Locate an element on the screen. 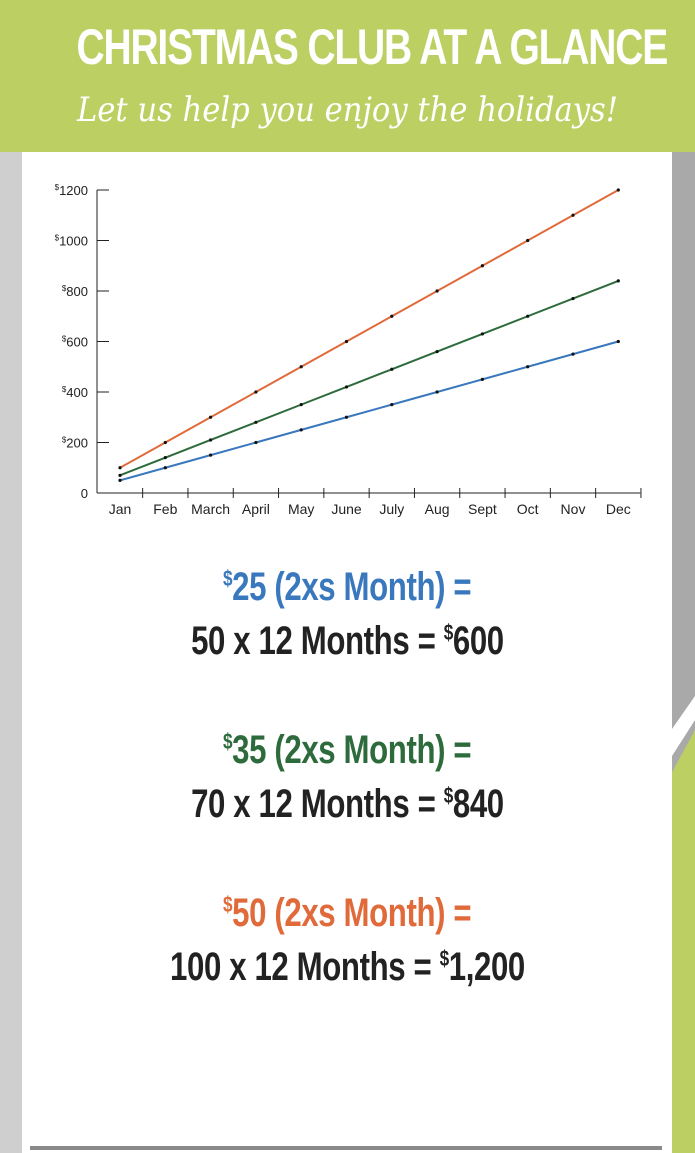 This screenshot has width=695, height=1153. plan-35-amount: 840 is located at coordinates (478, 804).